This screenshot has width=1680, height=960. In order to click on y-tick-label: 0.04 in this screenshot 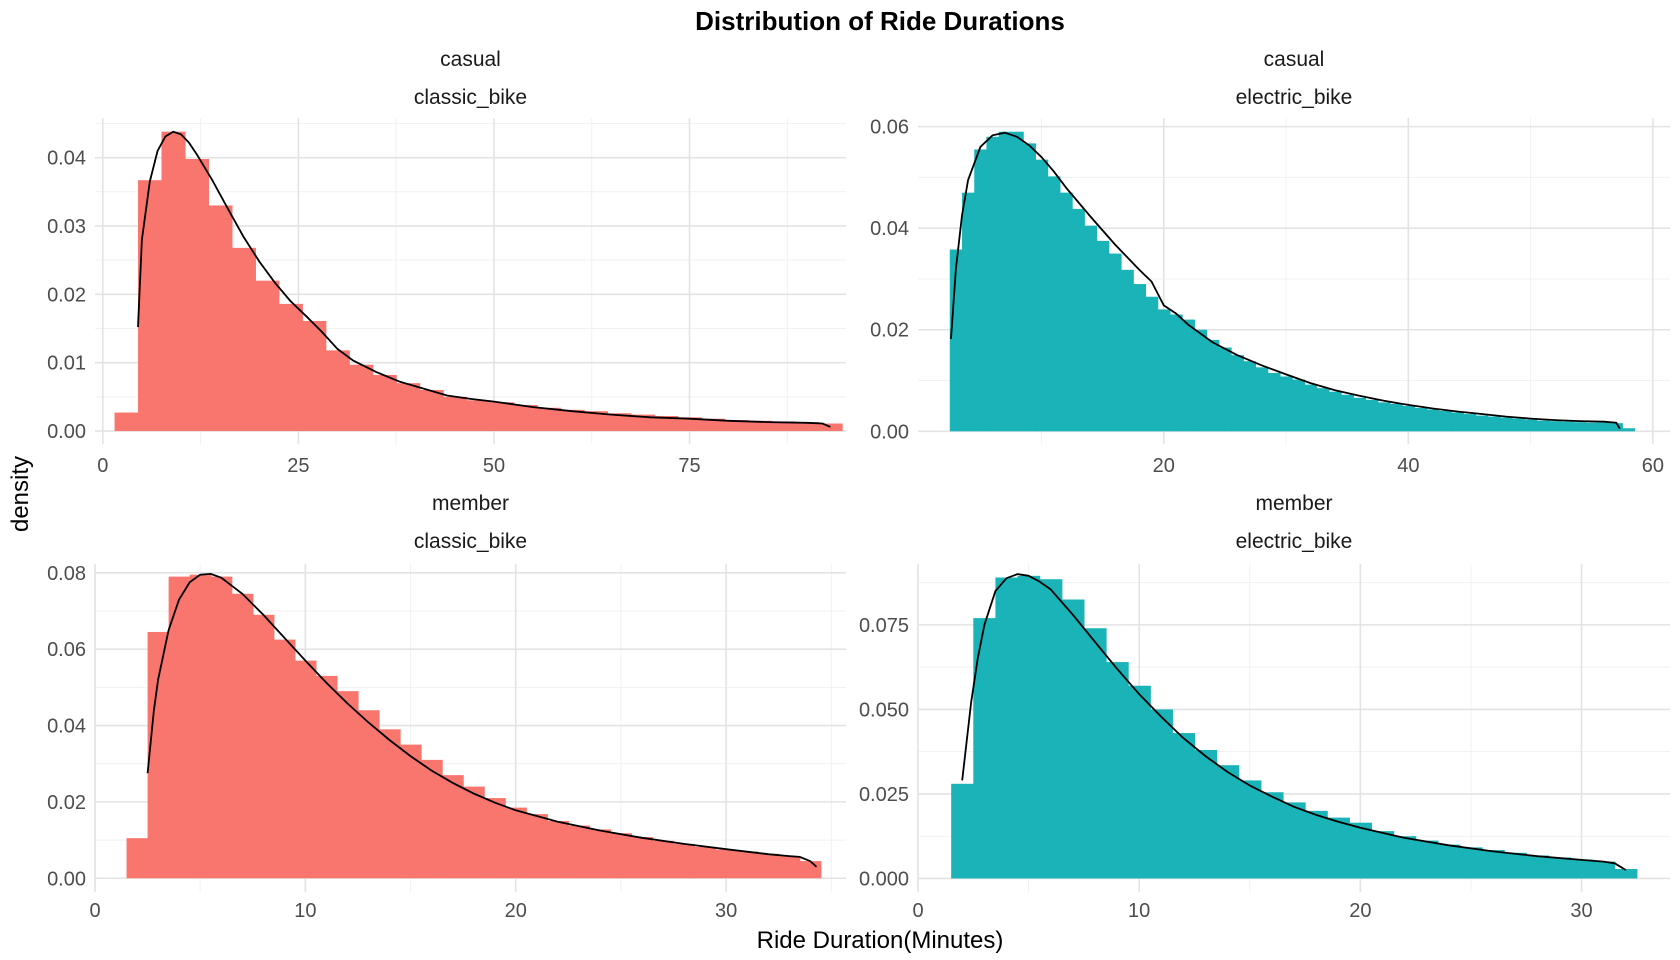, I will do `click(66, 159)`.